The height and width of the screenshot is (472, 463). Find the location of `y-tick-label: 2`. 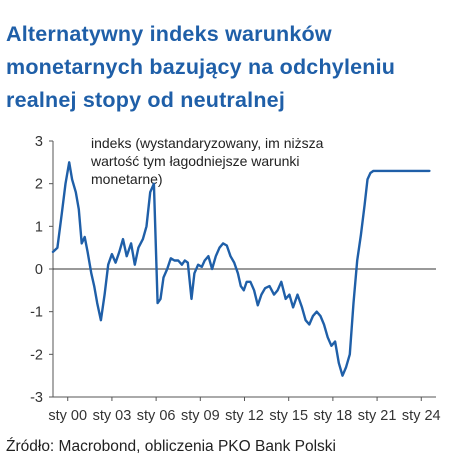

y-tick-label: 2 is located at coordinates (39, 185).